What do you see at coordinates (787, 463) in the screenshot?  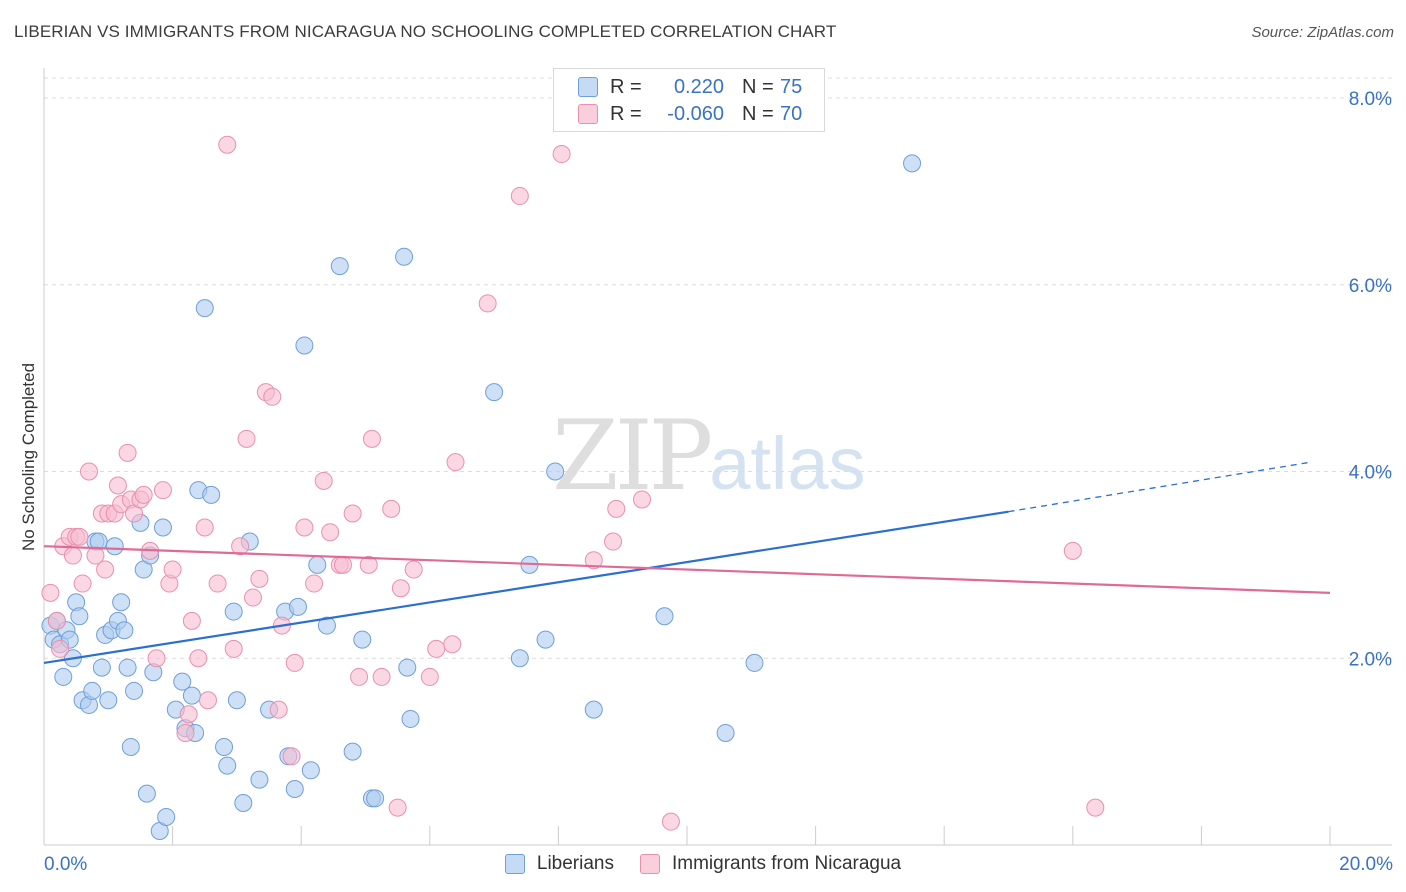 I see `watermark-atlas: atlas` at bounding box center [787, 463].